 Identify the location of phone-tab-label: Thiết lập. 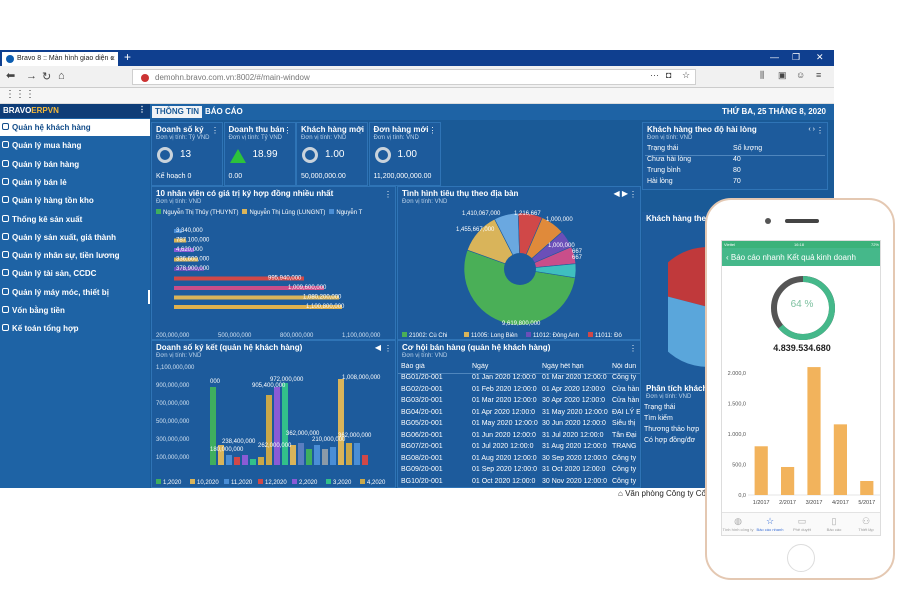
(866, 529).